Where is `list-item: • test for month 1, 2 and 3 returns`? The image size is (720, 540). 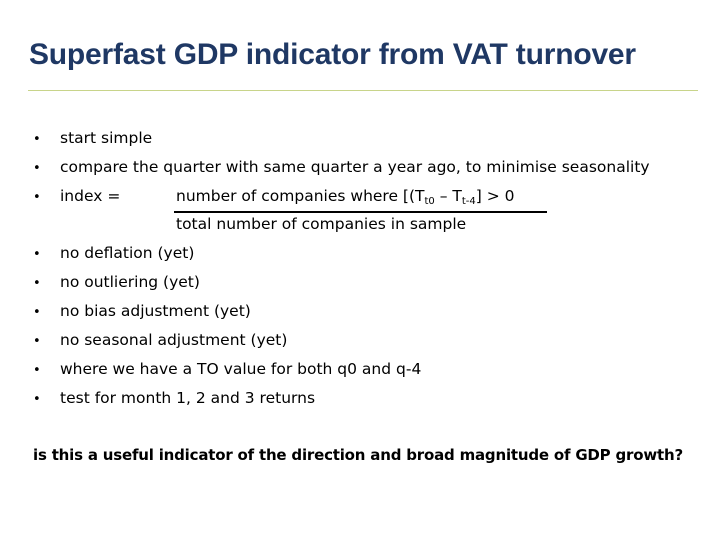
list-item: • test for month 1, 2 and 3 returns is located at coordinates (174, 399).